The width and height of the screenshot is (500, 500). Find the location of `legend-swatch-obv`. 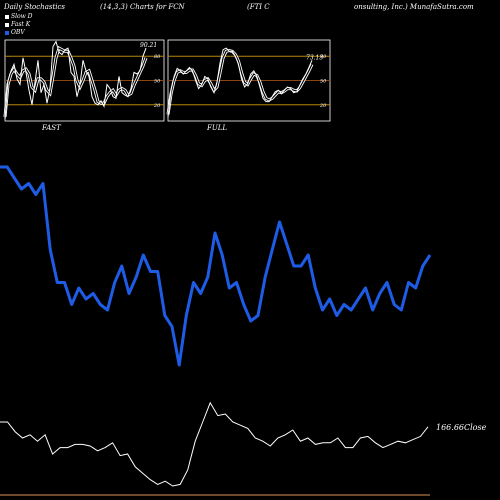

legend-swatch-obv is located at coordinates (7, 32).